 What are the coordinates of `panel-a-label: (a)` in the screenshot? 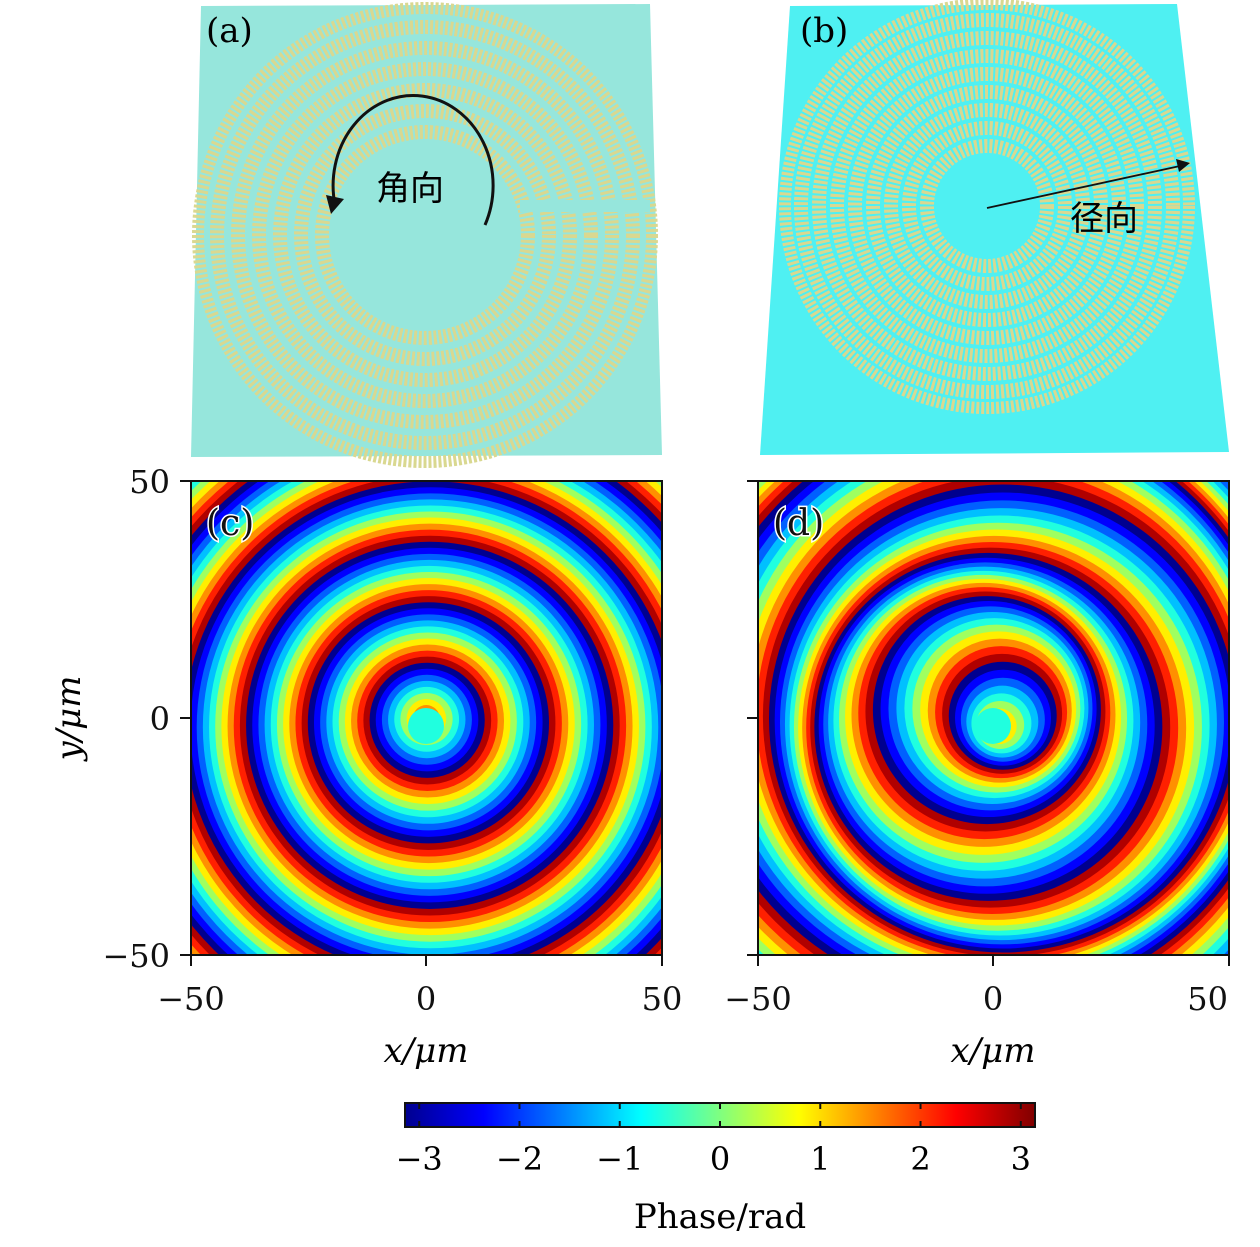 It's located at (229, 31).